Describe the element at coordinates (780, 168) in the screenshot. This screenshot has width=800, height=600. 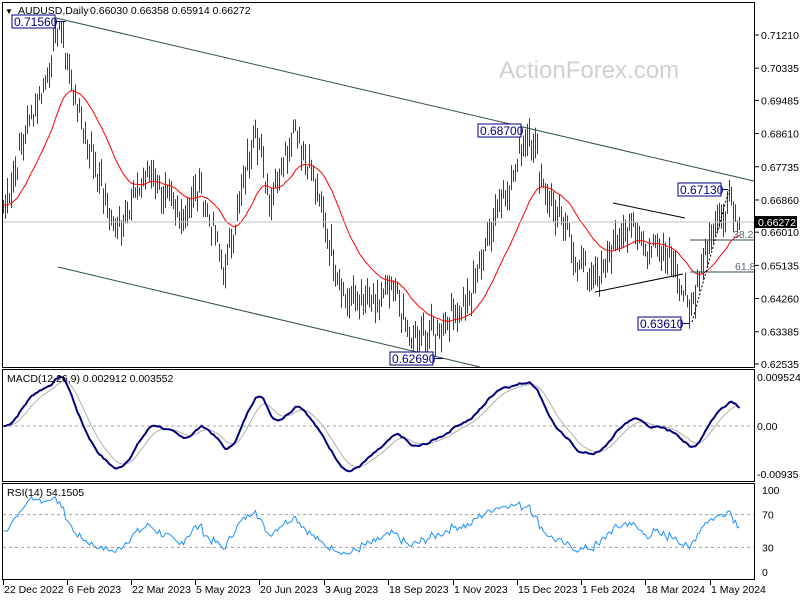
I see `price-tick-label: 0.67735` at that location.